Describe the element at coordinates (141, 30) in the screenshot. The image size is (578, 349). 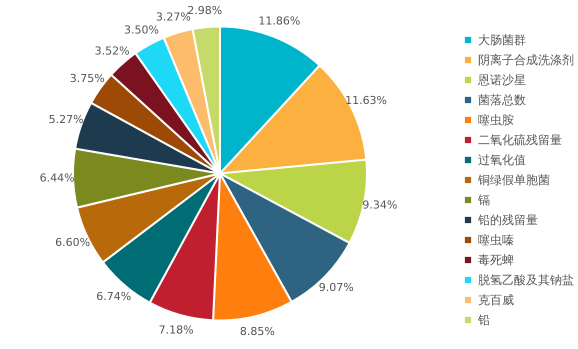
I see `data-label: 3.50%` at that location.